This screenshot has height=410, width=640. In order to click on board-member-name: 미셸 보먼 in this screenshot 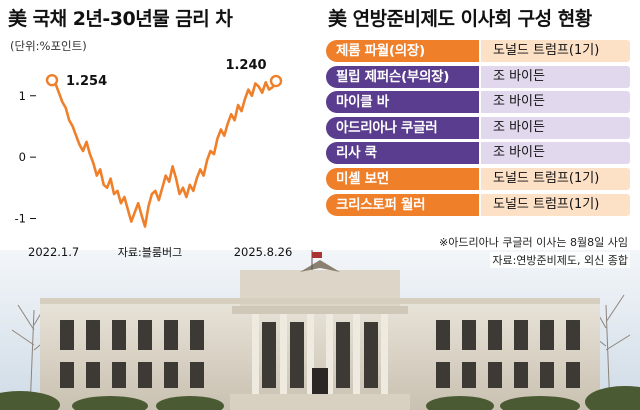, I will do `click(402, 178)`.